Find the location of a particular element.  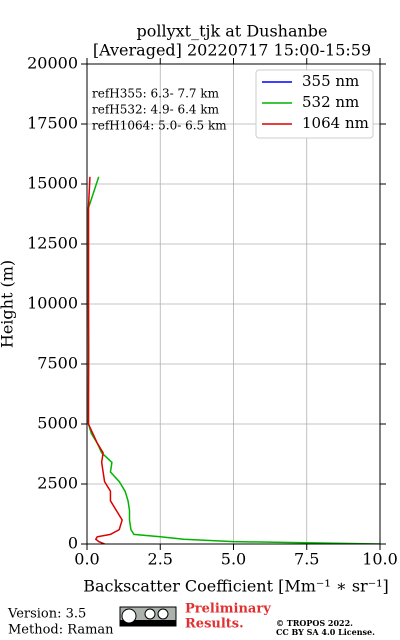

profile-line is located at coordinates (105, 360).